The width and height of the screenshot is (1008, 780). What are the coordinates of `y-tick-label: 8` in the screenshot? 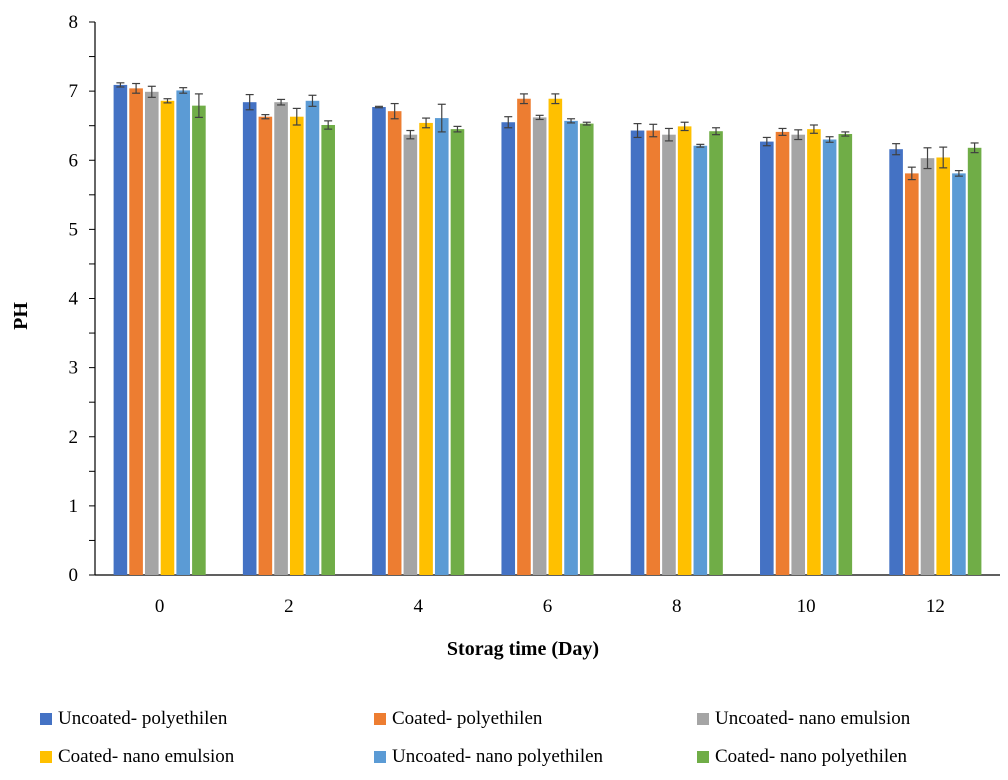 It's located at (74, 22).